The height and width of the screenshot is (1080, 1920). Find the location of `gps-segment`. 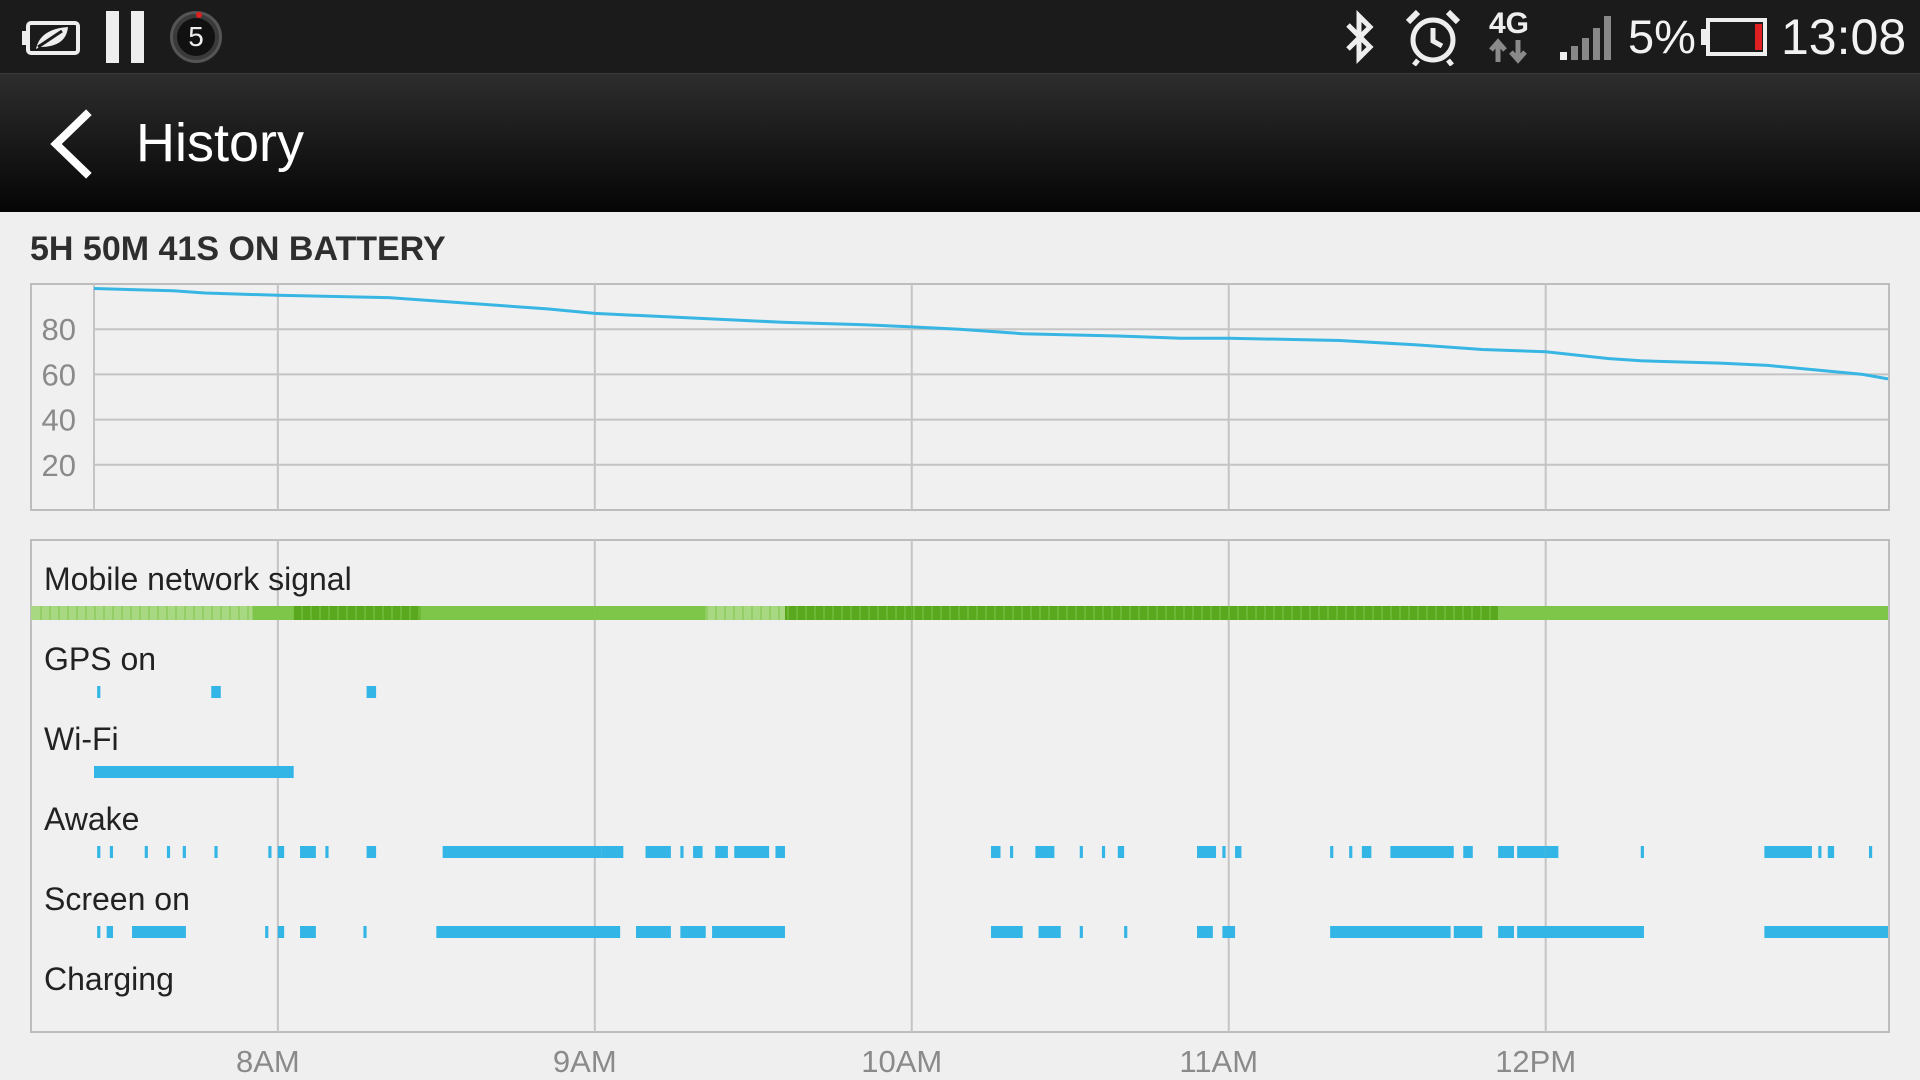

gps-segment is located at coordinates (216, 692).